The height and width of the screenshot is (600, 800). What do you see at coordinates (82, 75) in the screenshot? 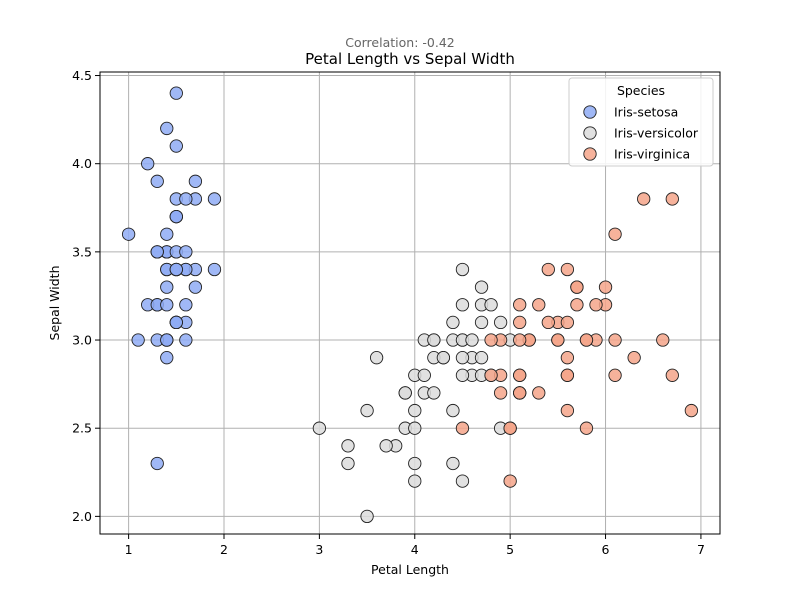
I see `y-tick-label: 4.5` at bounding box center [82, 75].